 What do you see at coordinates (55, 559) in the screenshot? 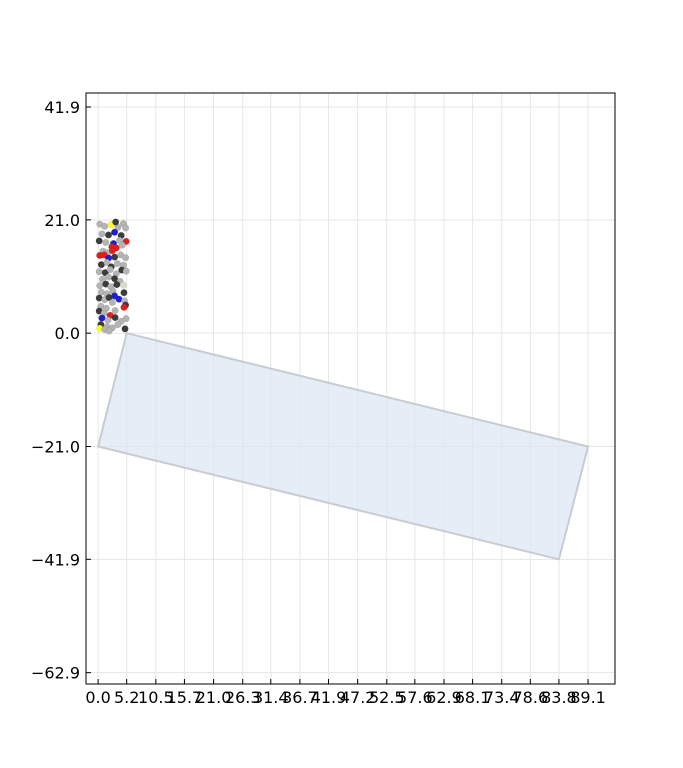
I see `y-tick-label: −41.9` at bounding box center [55, 559].